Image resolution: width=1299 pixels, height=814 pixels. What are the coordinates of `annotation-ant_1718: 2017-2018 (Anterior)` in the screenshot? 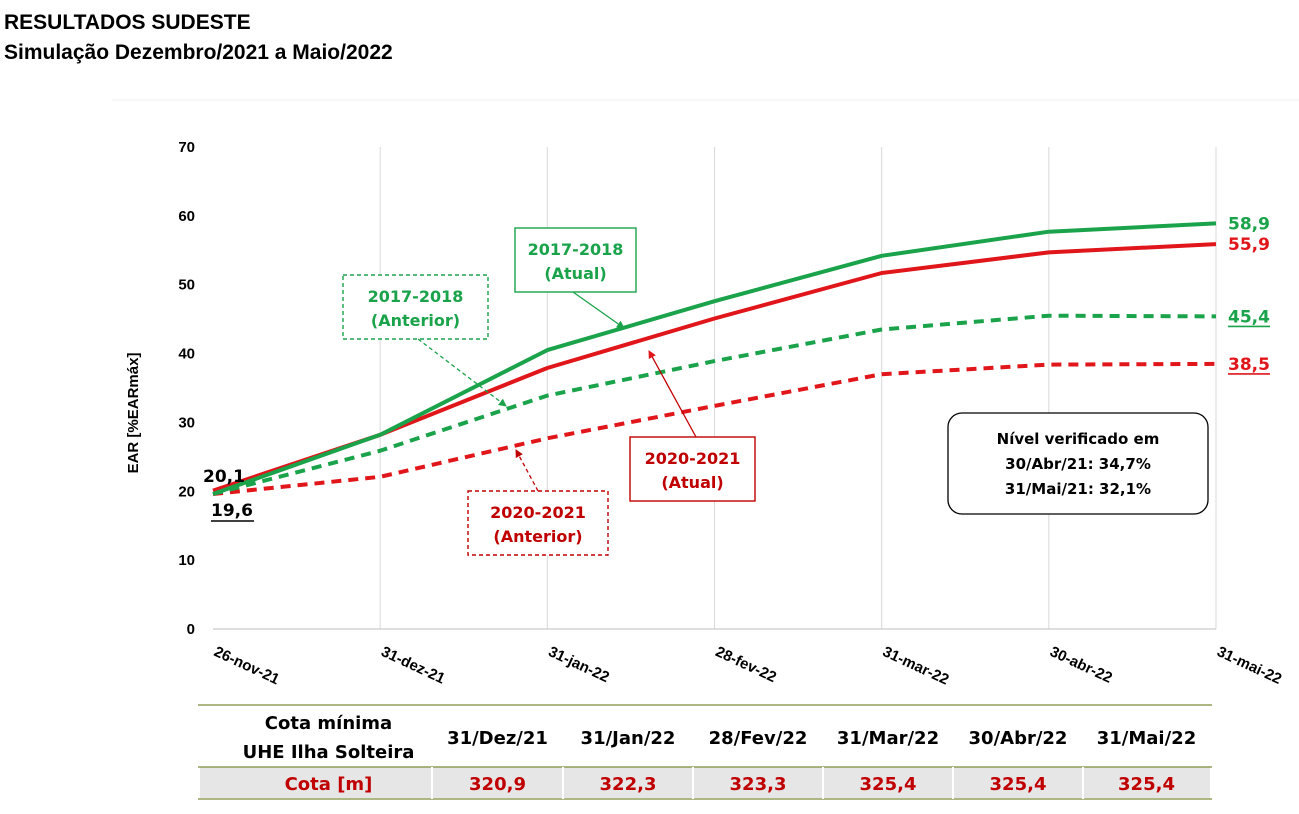 It's located at (424, 340).